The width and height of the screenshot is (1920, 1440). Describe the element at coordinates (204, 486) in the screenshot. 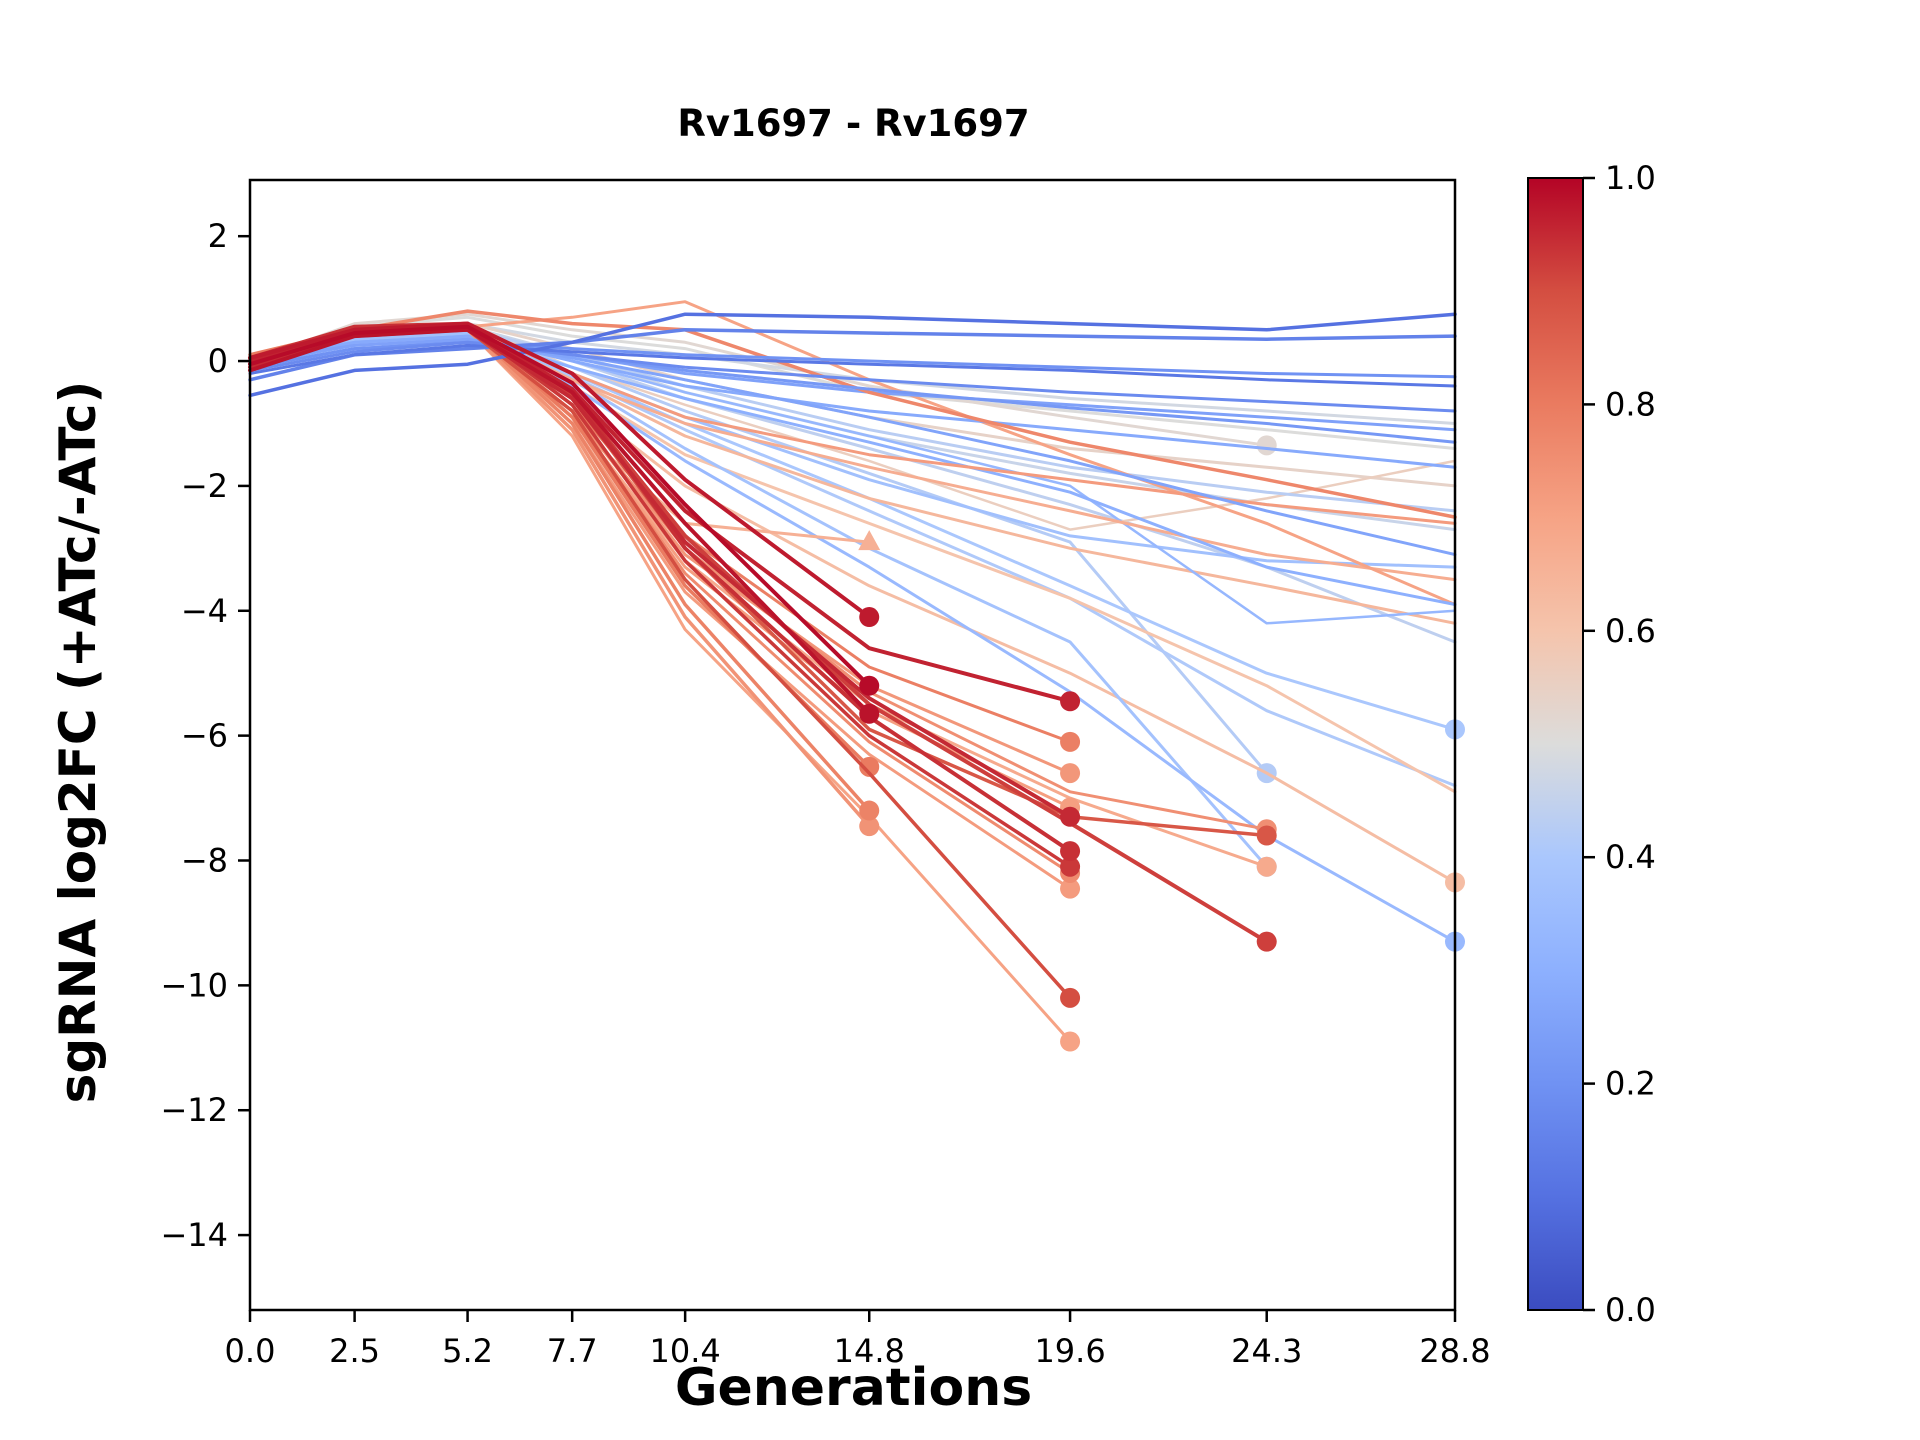

I see `y-tick-label: −2` at that location.